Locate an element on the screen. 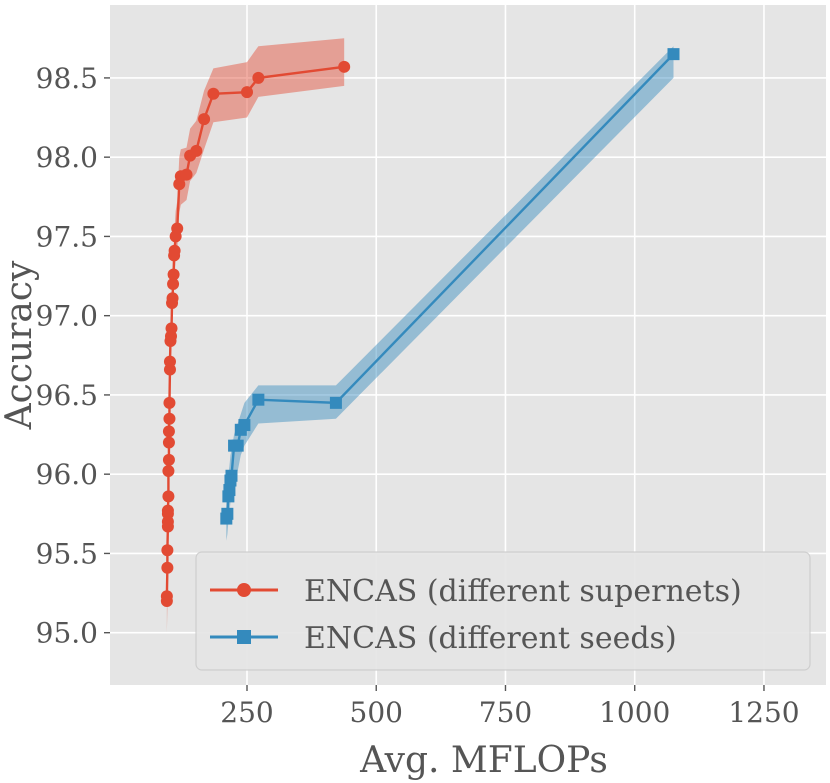  legend-marker-seeds is located at coordinates (244, 637).